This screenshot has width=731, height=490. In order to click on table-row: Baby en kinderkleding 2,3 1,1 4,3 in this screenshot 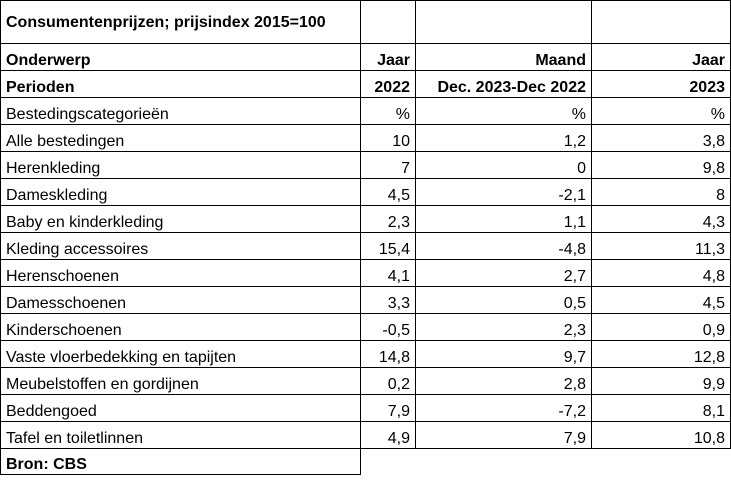, I will do `click(365, 219)`.